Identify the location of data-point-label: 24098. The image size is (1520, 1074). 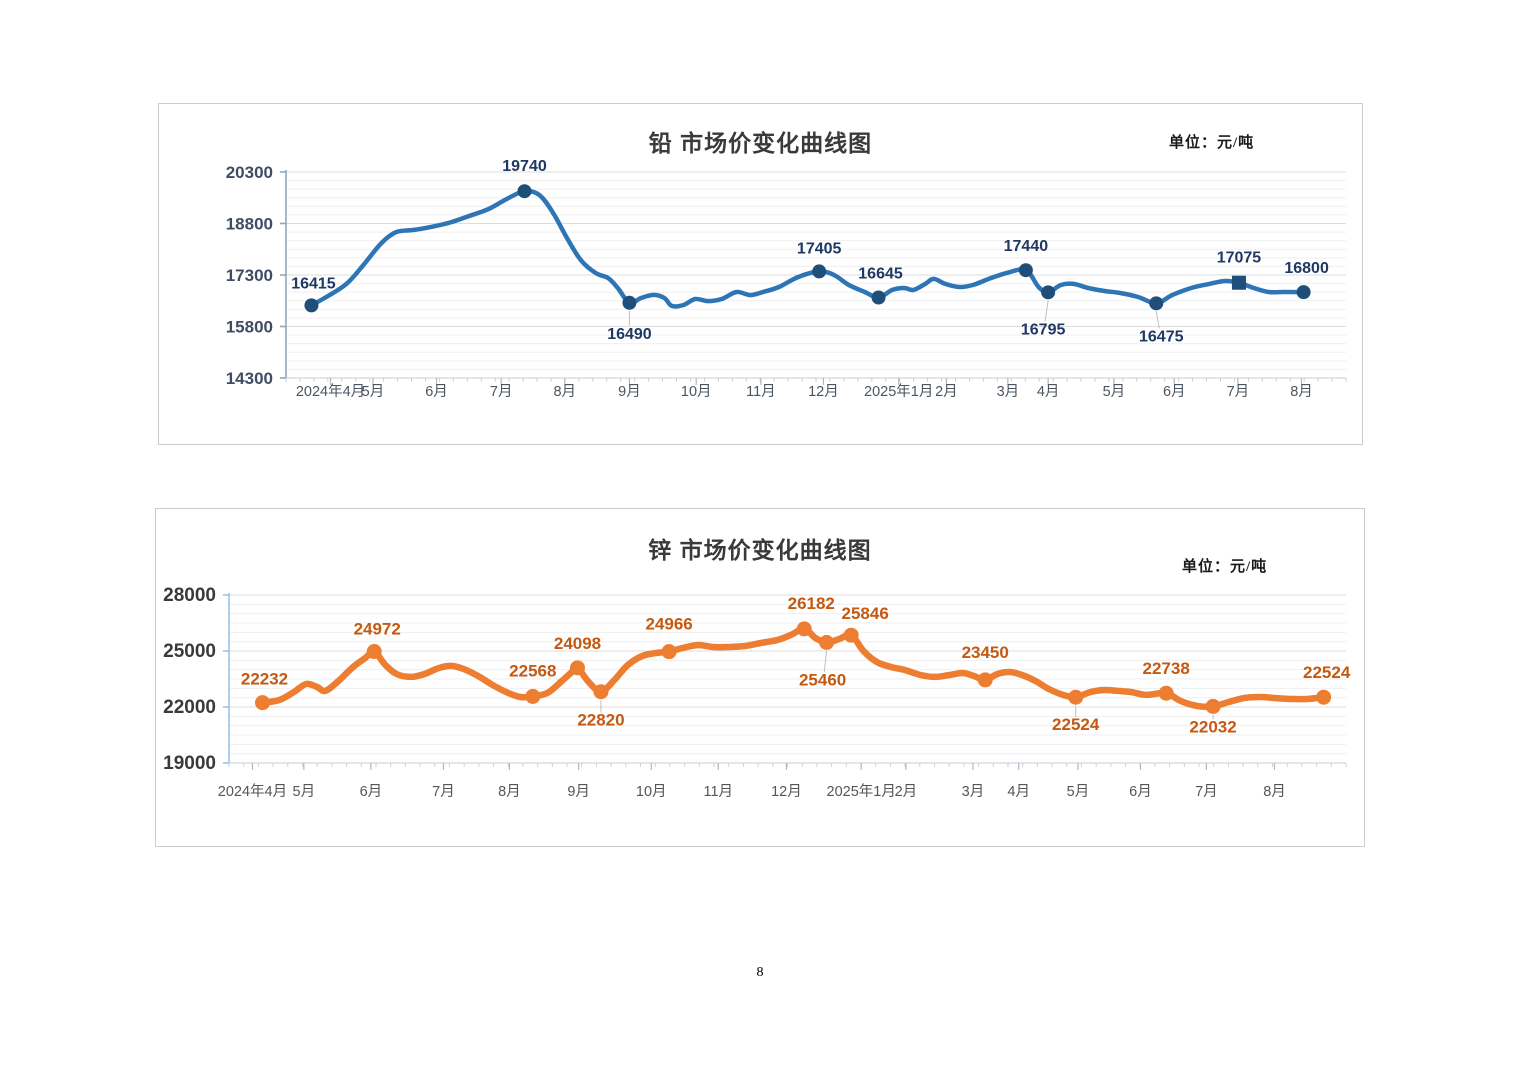
(577, 643).